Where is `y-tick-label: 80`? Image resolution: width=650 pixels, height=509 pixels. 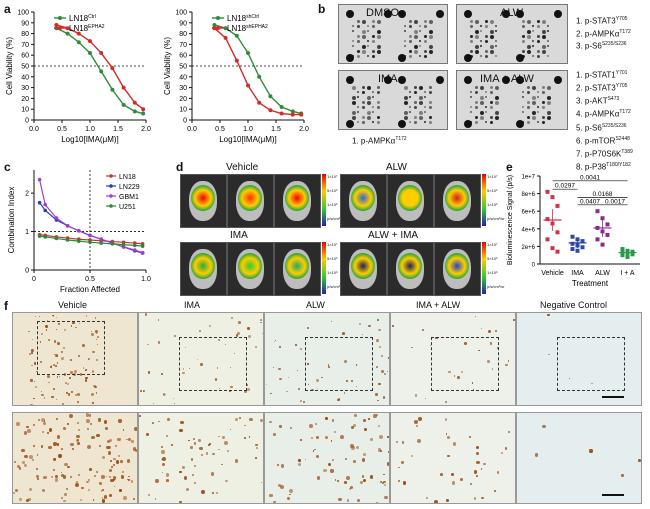 y-tick-label: 80 is located at coordinates (183, 34).